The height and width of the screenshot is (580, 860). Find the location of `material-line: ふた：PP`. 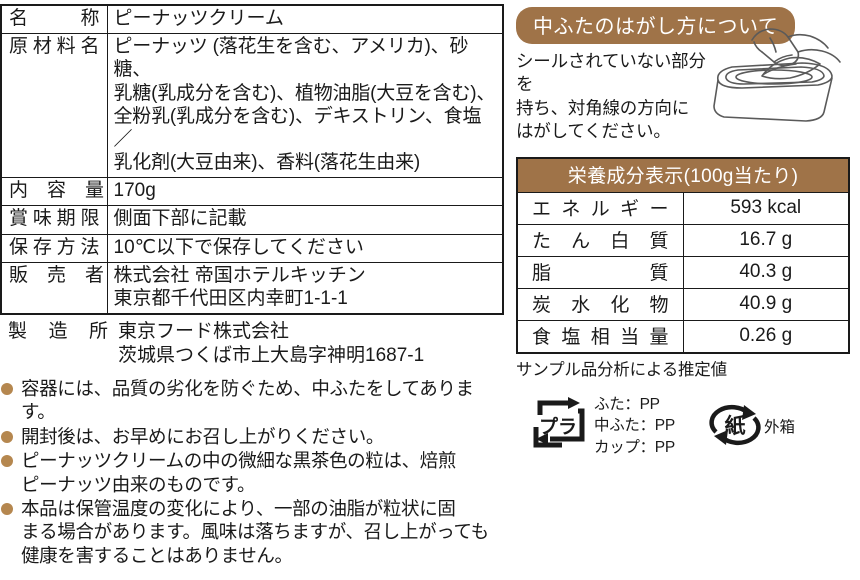

material-line: ふた：PP is located at coordinates (627, 405).